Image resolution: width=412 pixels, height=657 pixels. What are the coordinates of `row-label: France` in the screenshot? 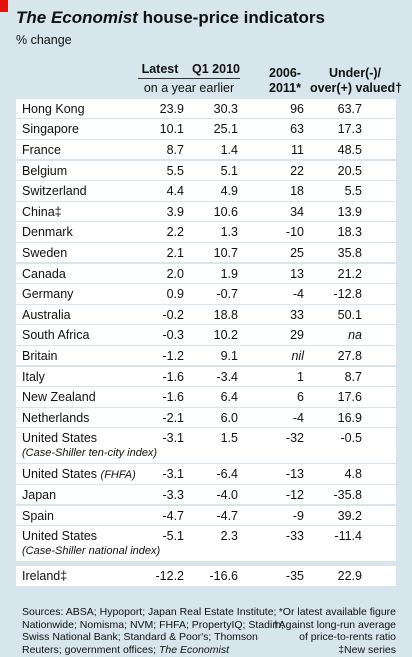 It's located at (41, 150).